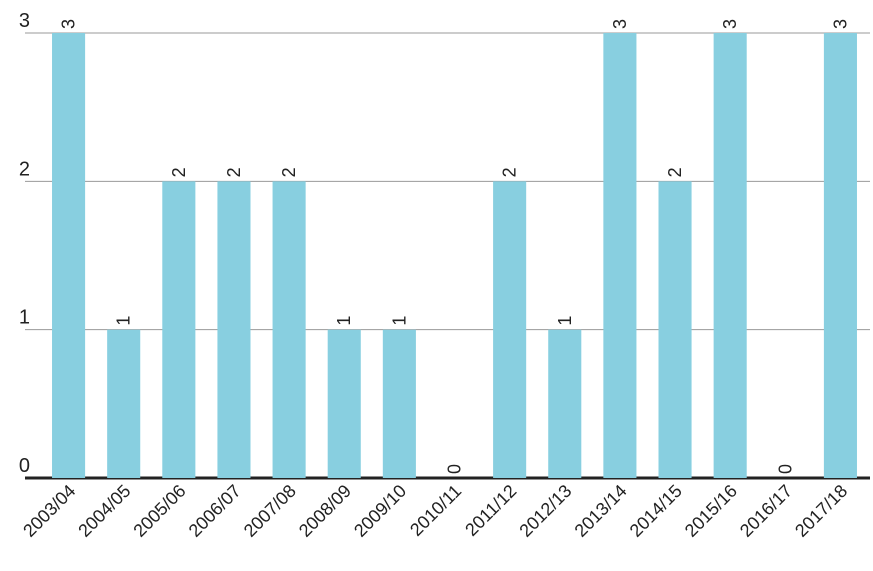 This screenshot has width=873, height=571. Describe the element at coordinates (49, 511) in the screenshot. I see `x-tick-label: 2003/04` at that location.